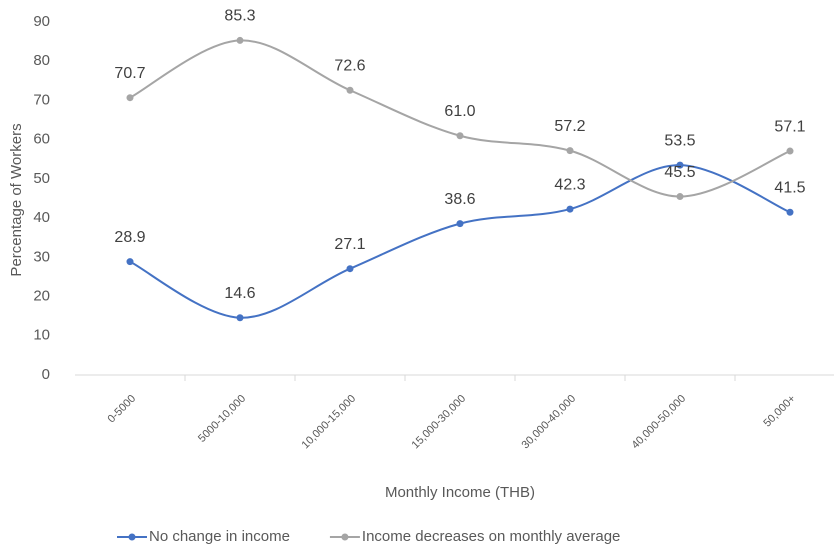 The height and width of the screenshot is (548, 834). I want to click on y-tick-label: 50, so click(41, 178).